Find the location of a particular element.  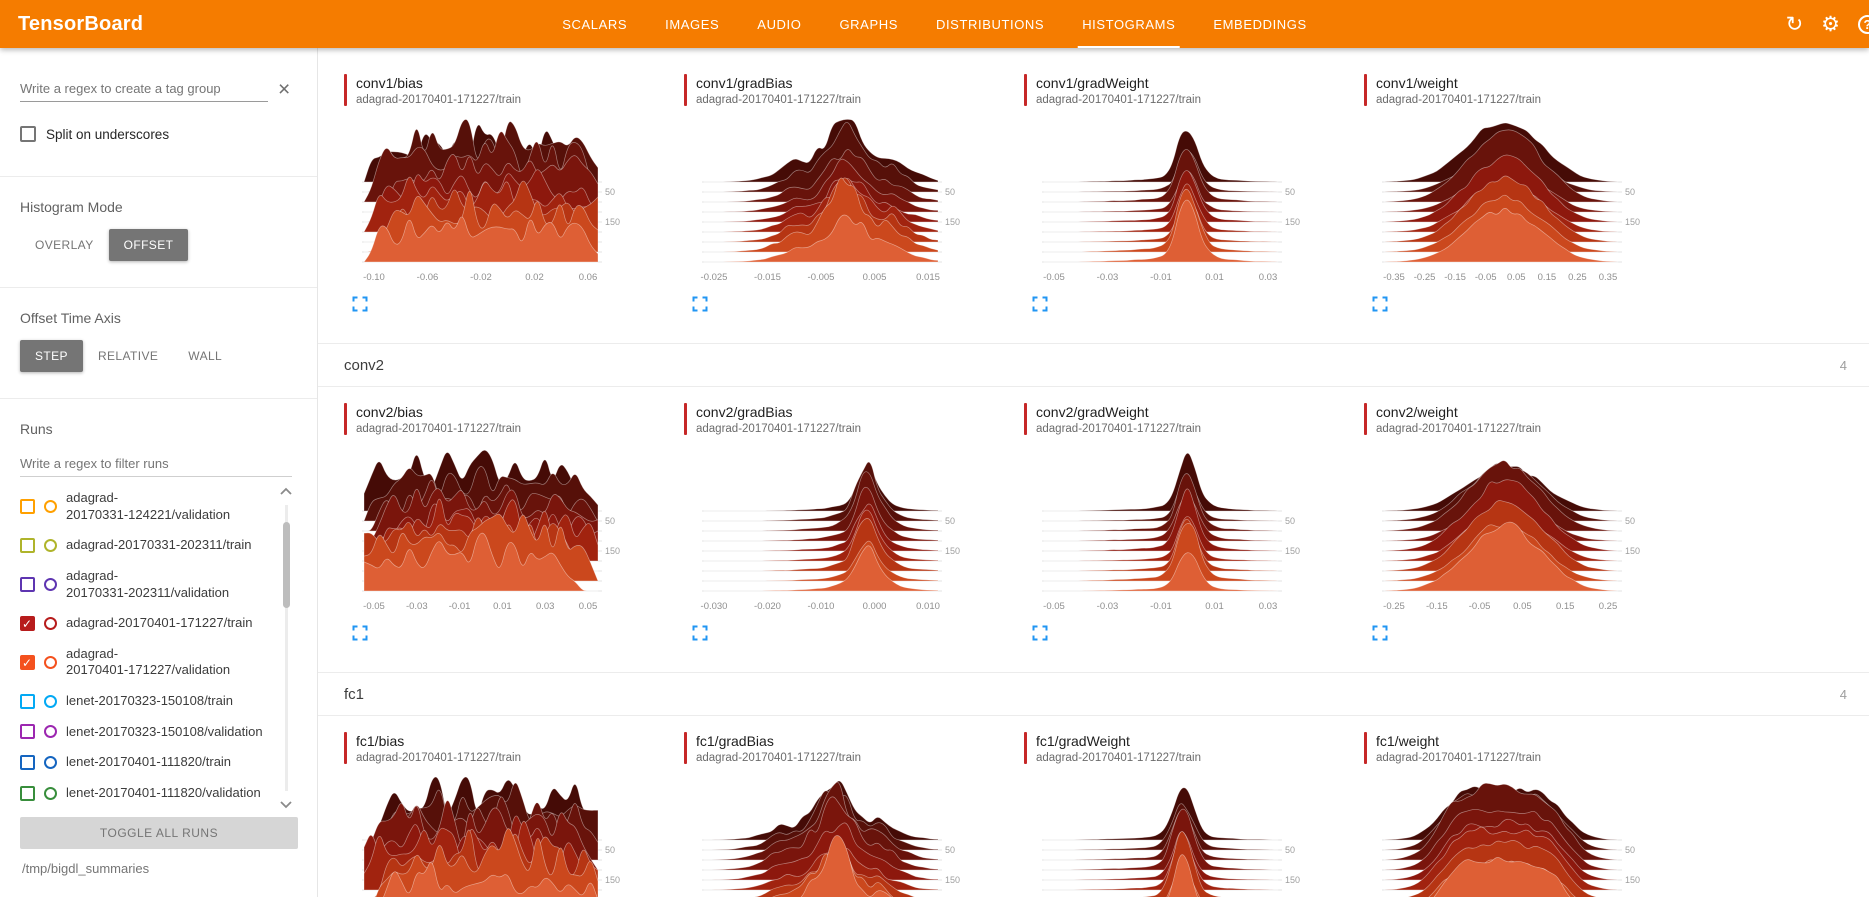

section-header: conv2 4 is located at coordinates (1093, 365).